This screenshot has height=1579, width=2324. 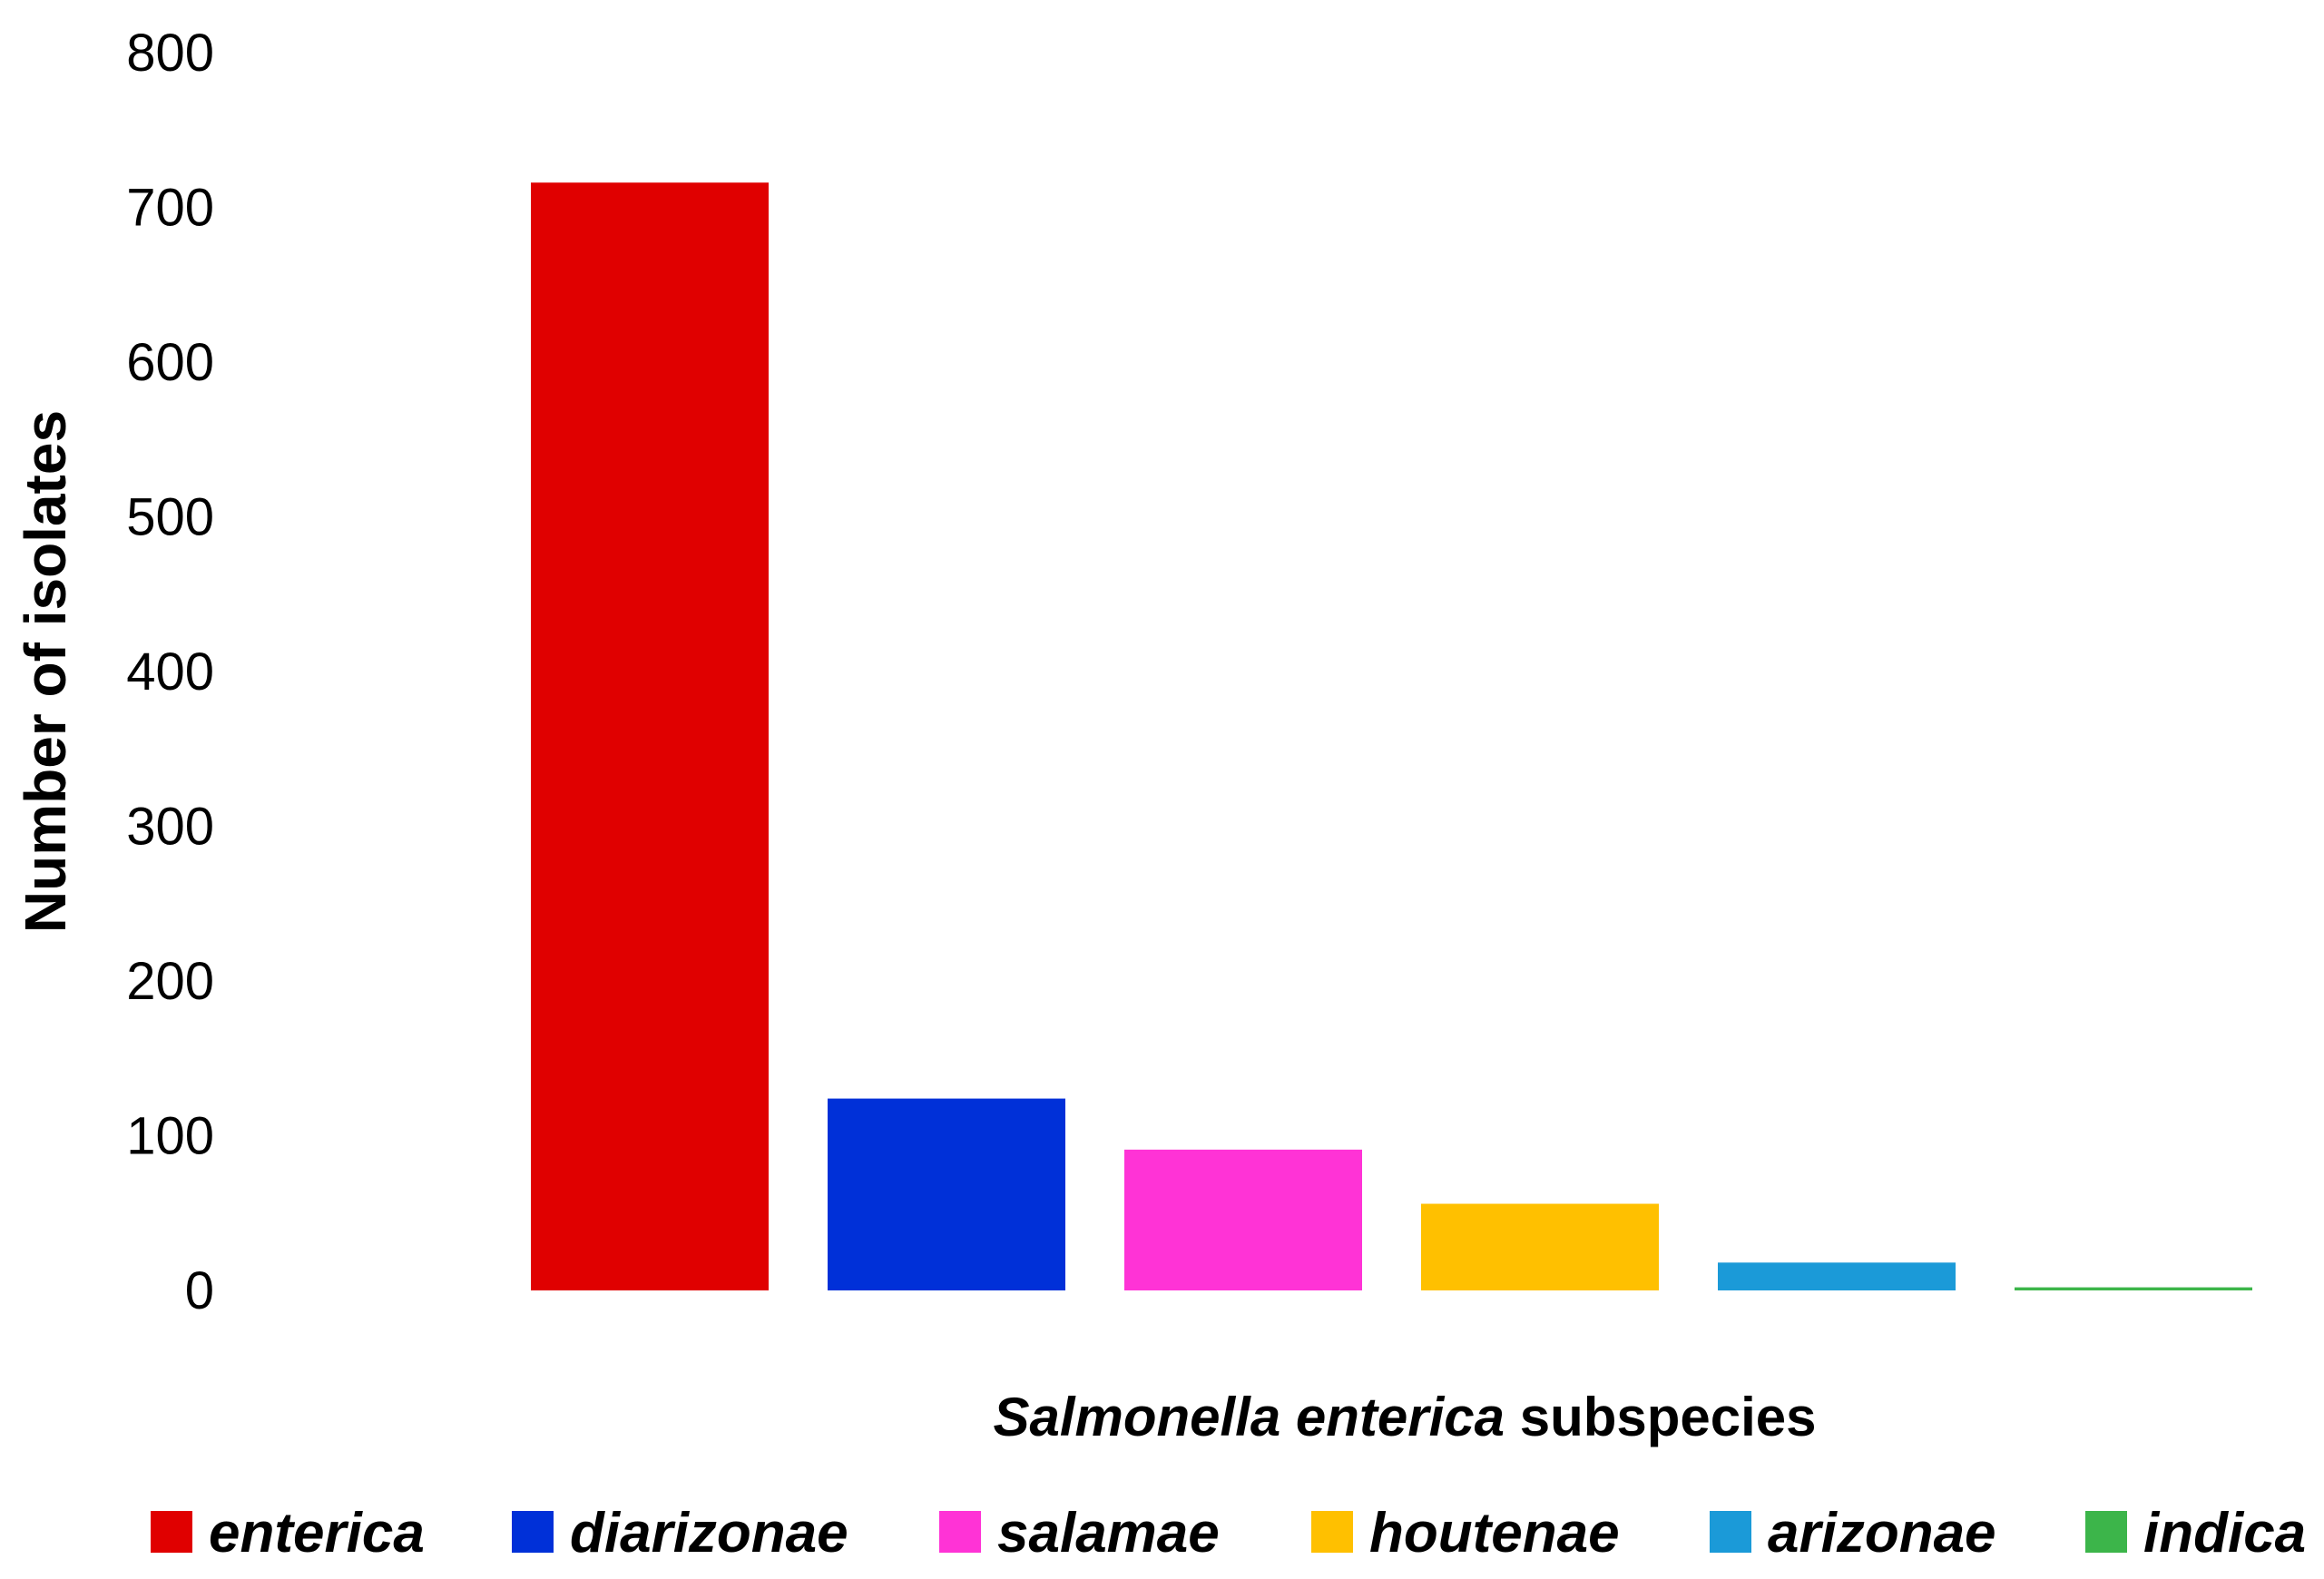 What do you see at coordinates (650, 736) in the screenshot?
I see `bar-enterica` at bounding box center [650, 736].